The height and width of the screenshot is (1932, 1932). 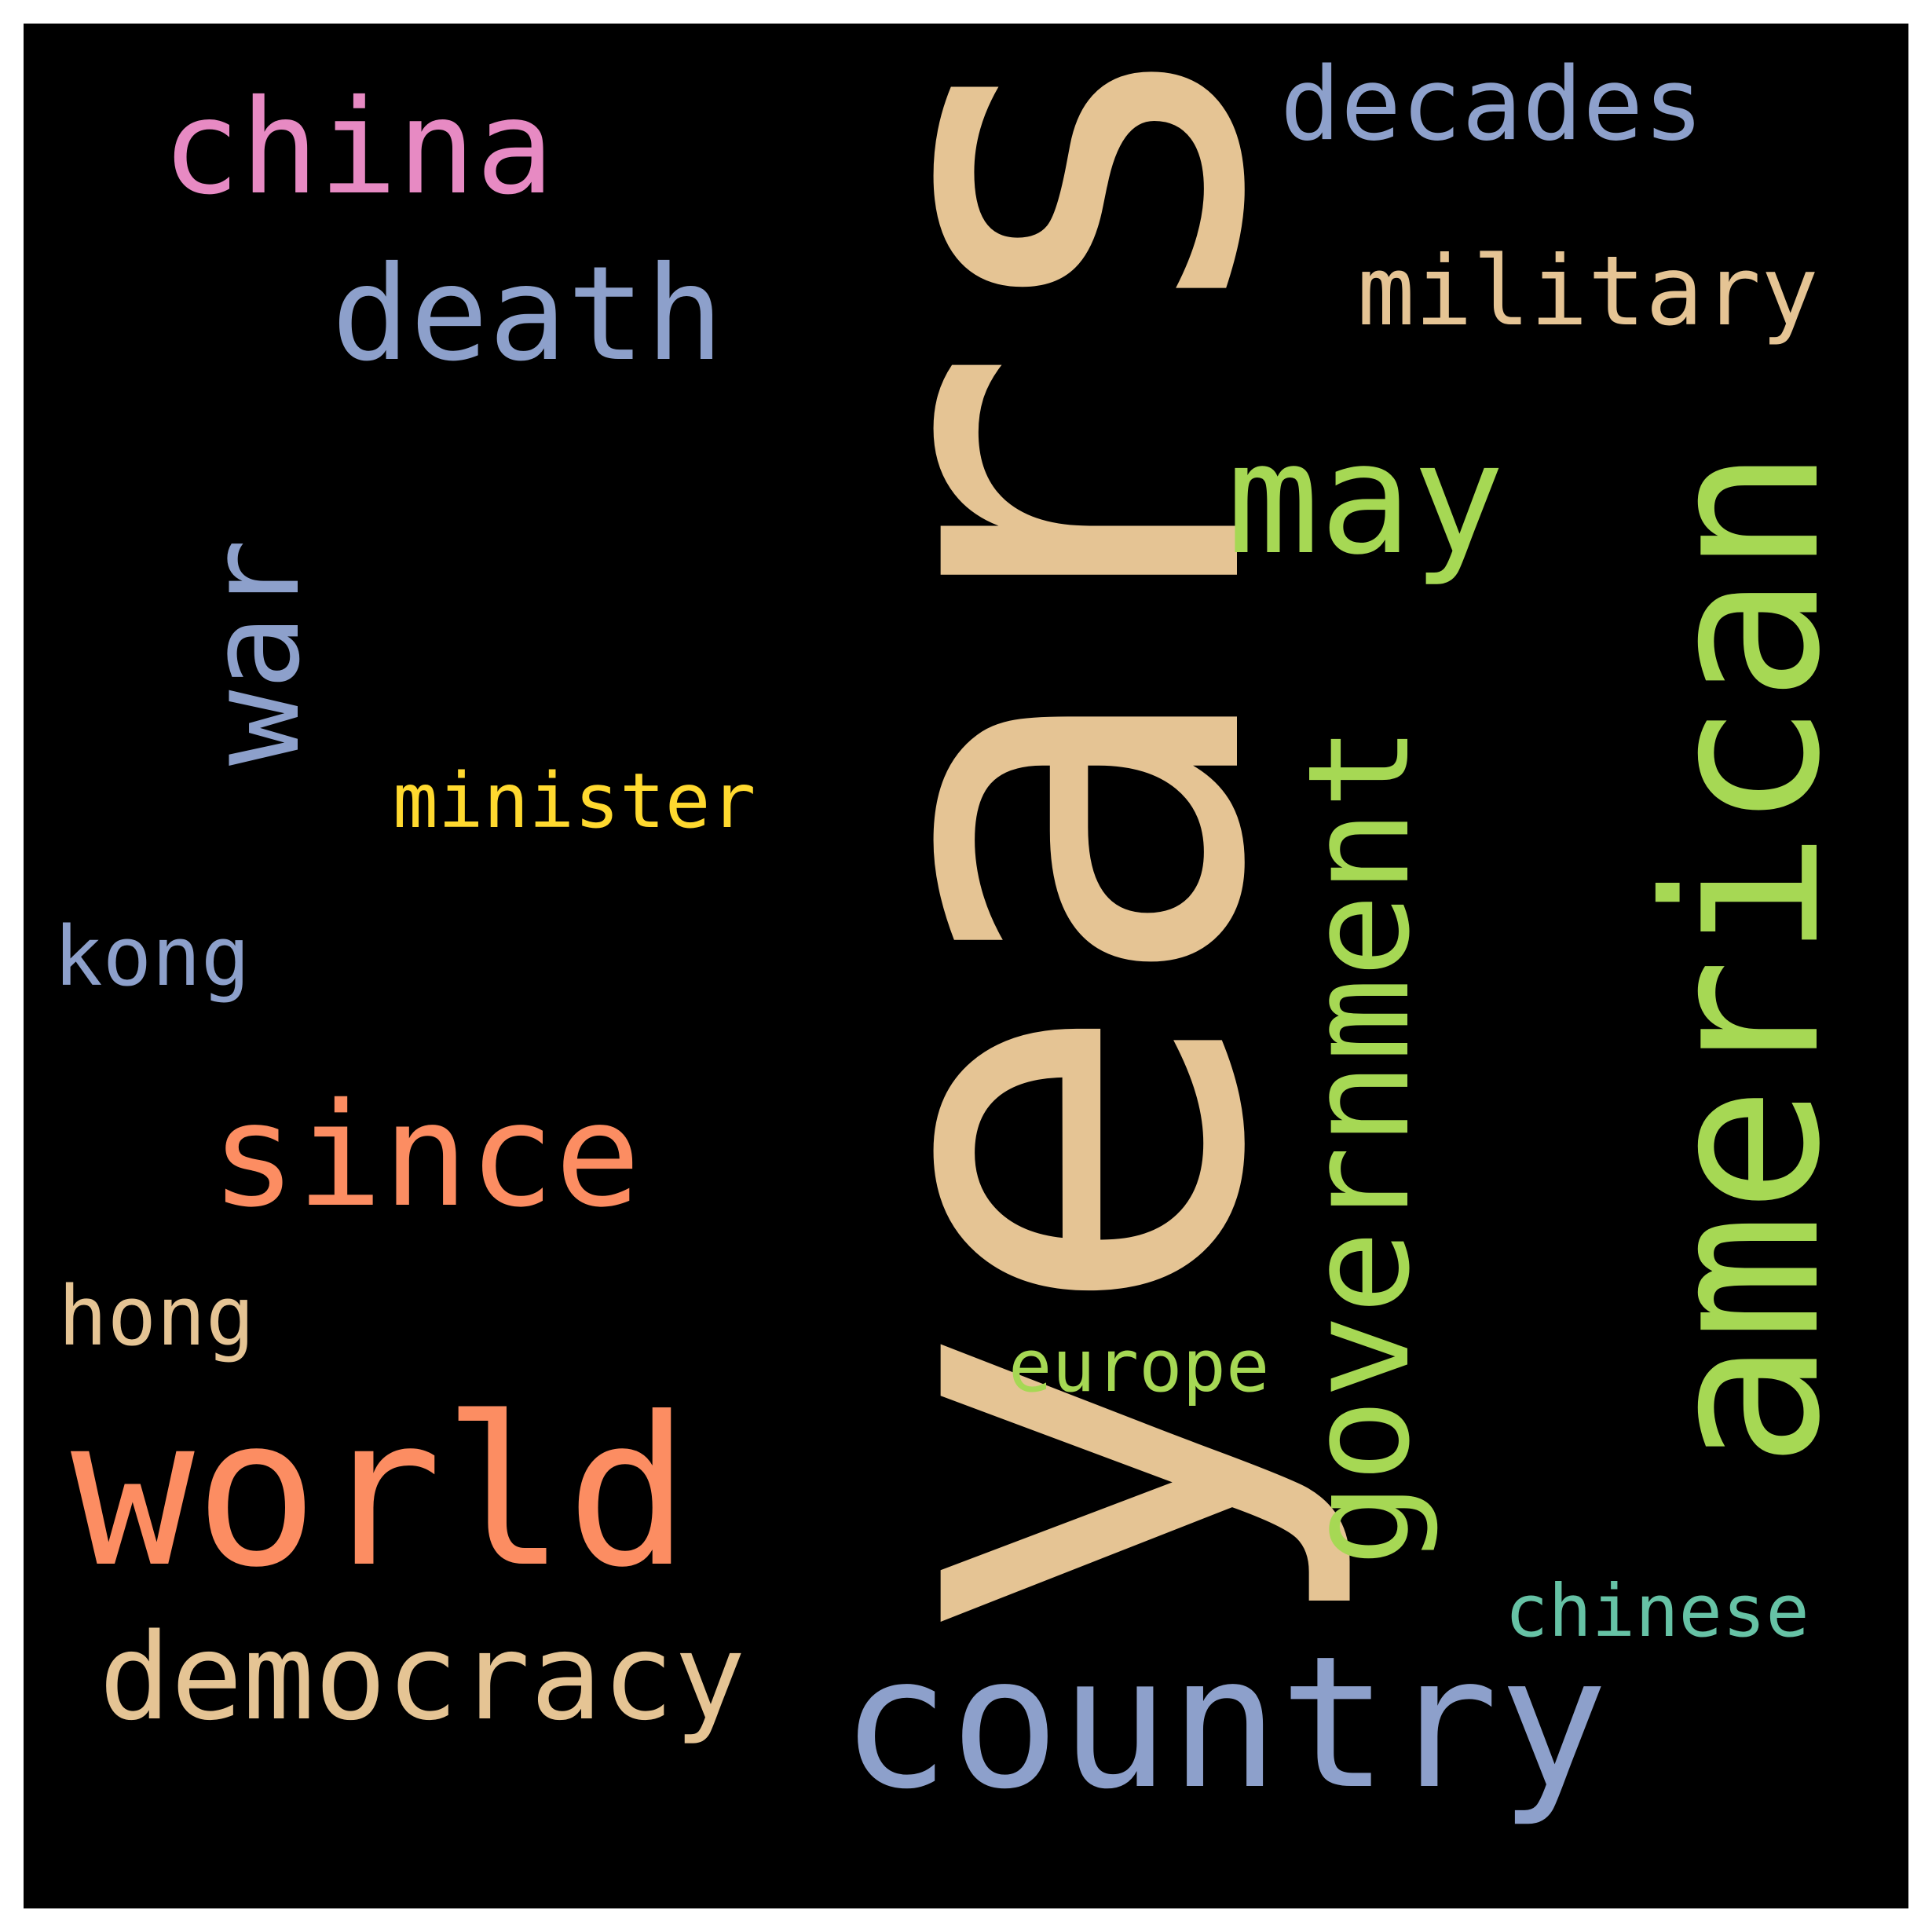 What do you see at coordinates (1743, 958) in the screenshot?
I see `word-american: american` at bounding box center [1743, 958].